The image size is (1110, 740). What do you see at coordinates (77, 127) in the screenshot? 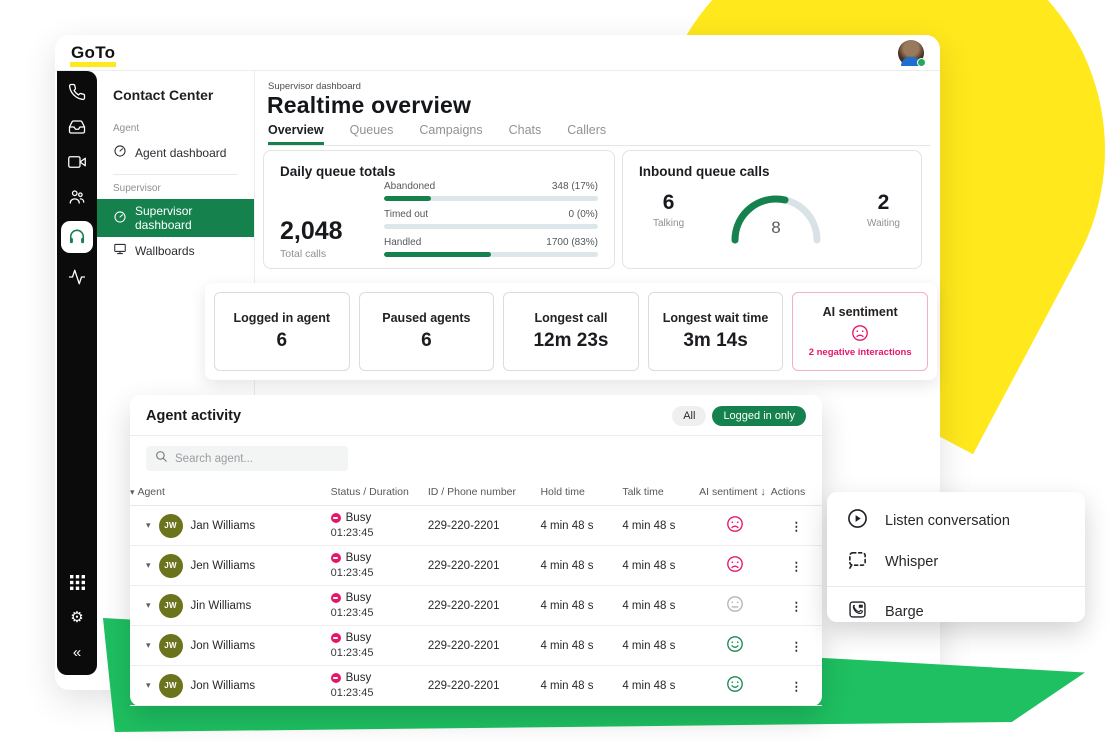
I see `inbox-icon` at bounding box center [77, 127].